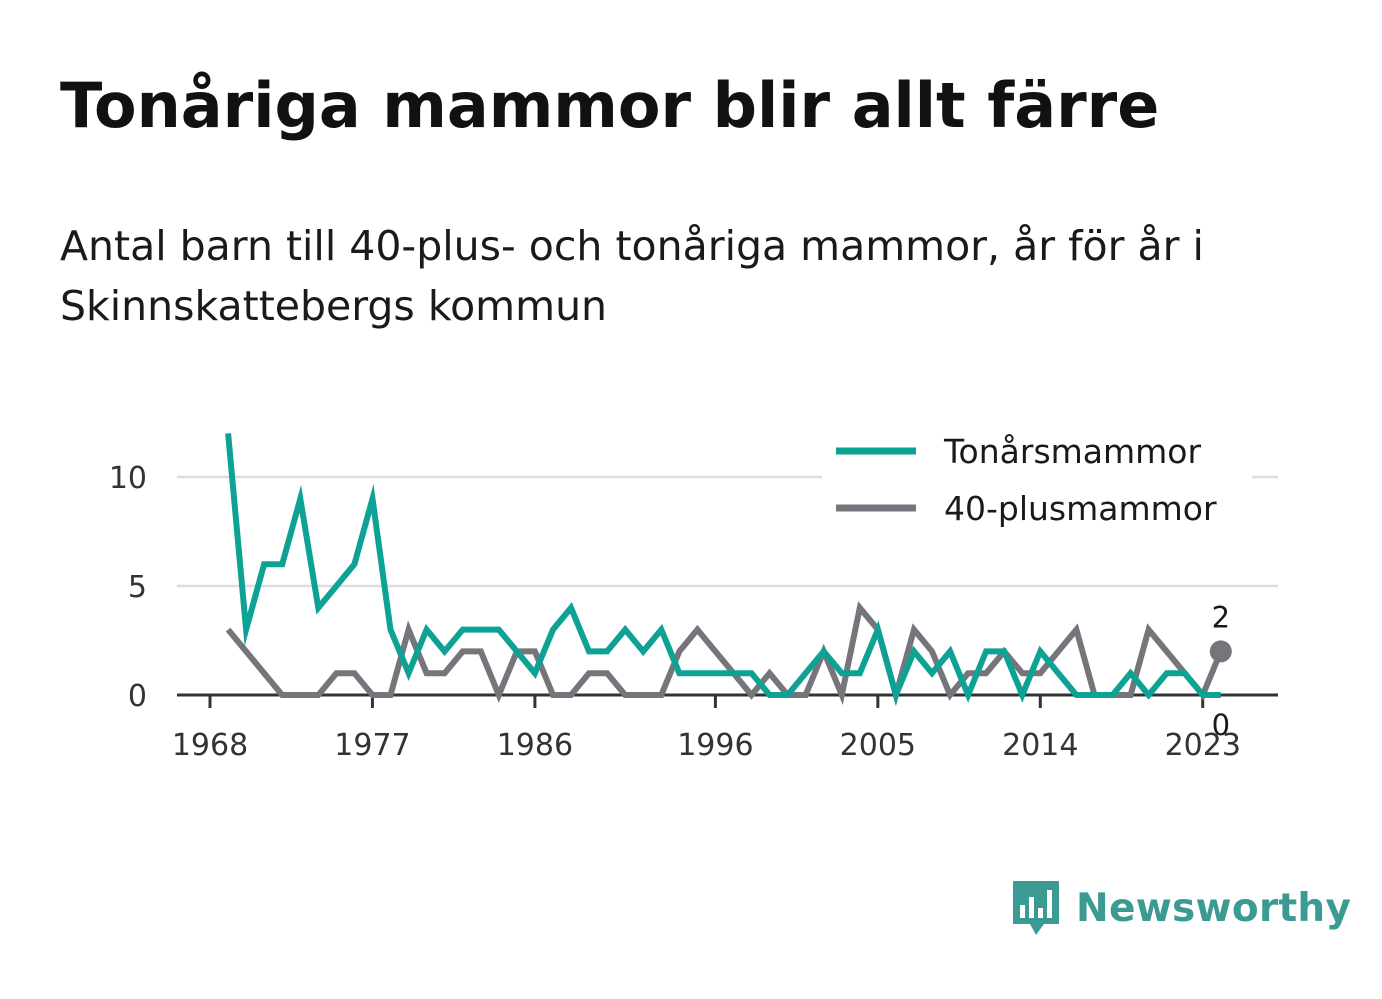 This screenshot has height=999, width=1382. Describe the element at coordinates (137, 587) in the screenshot. I see `y-tick-label: 5` at that location.